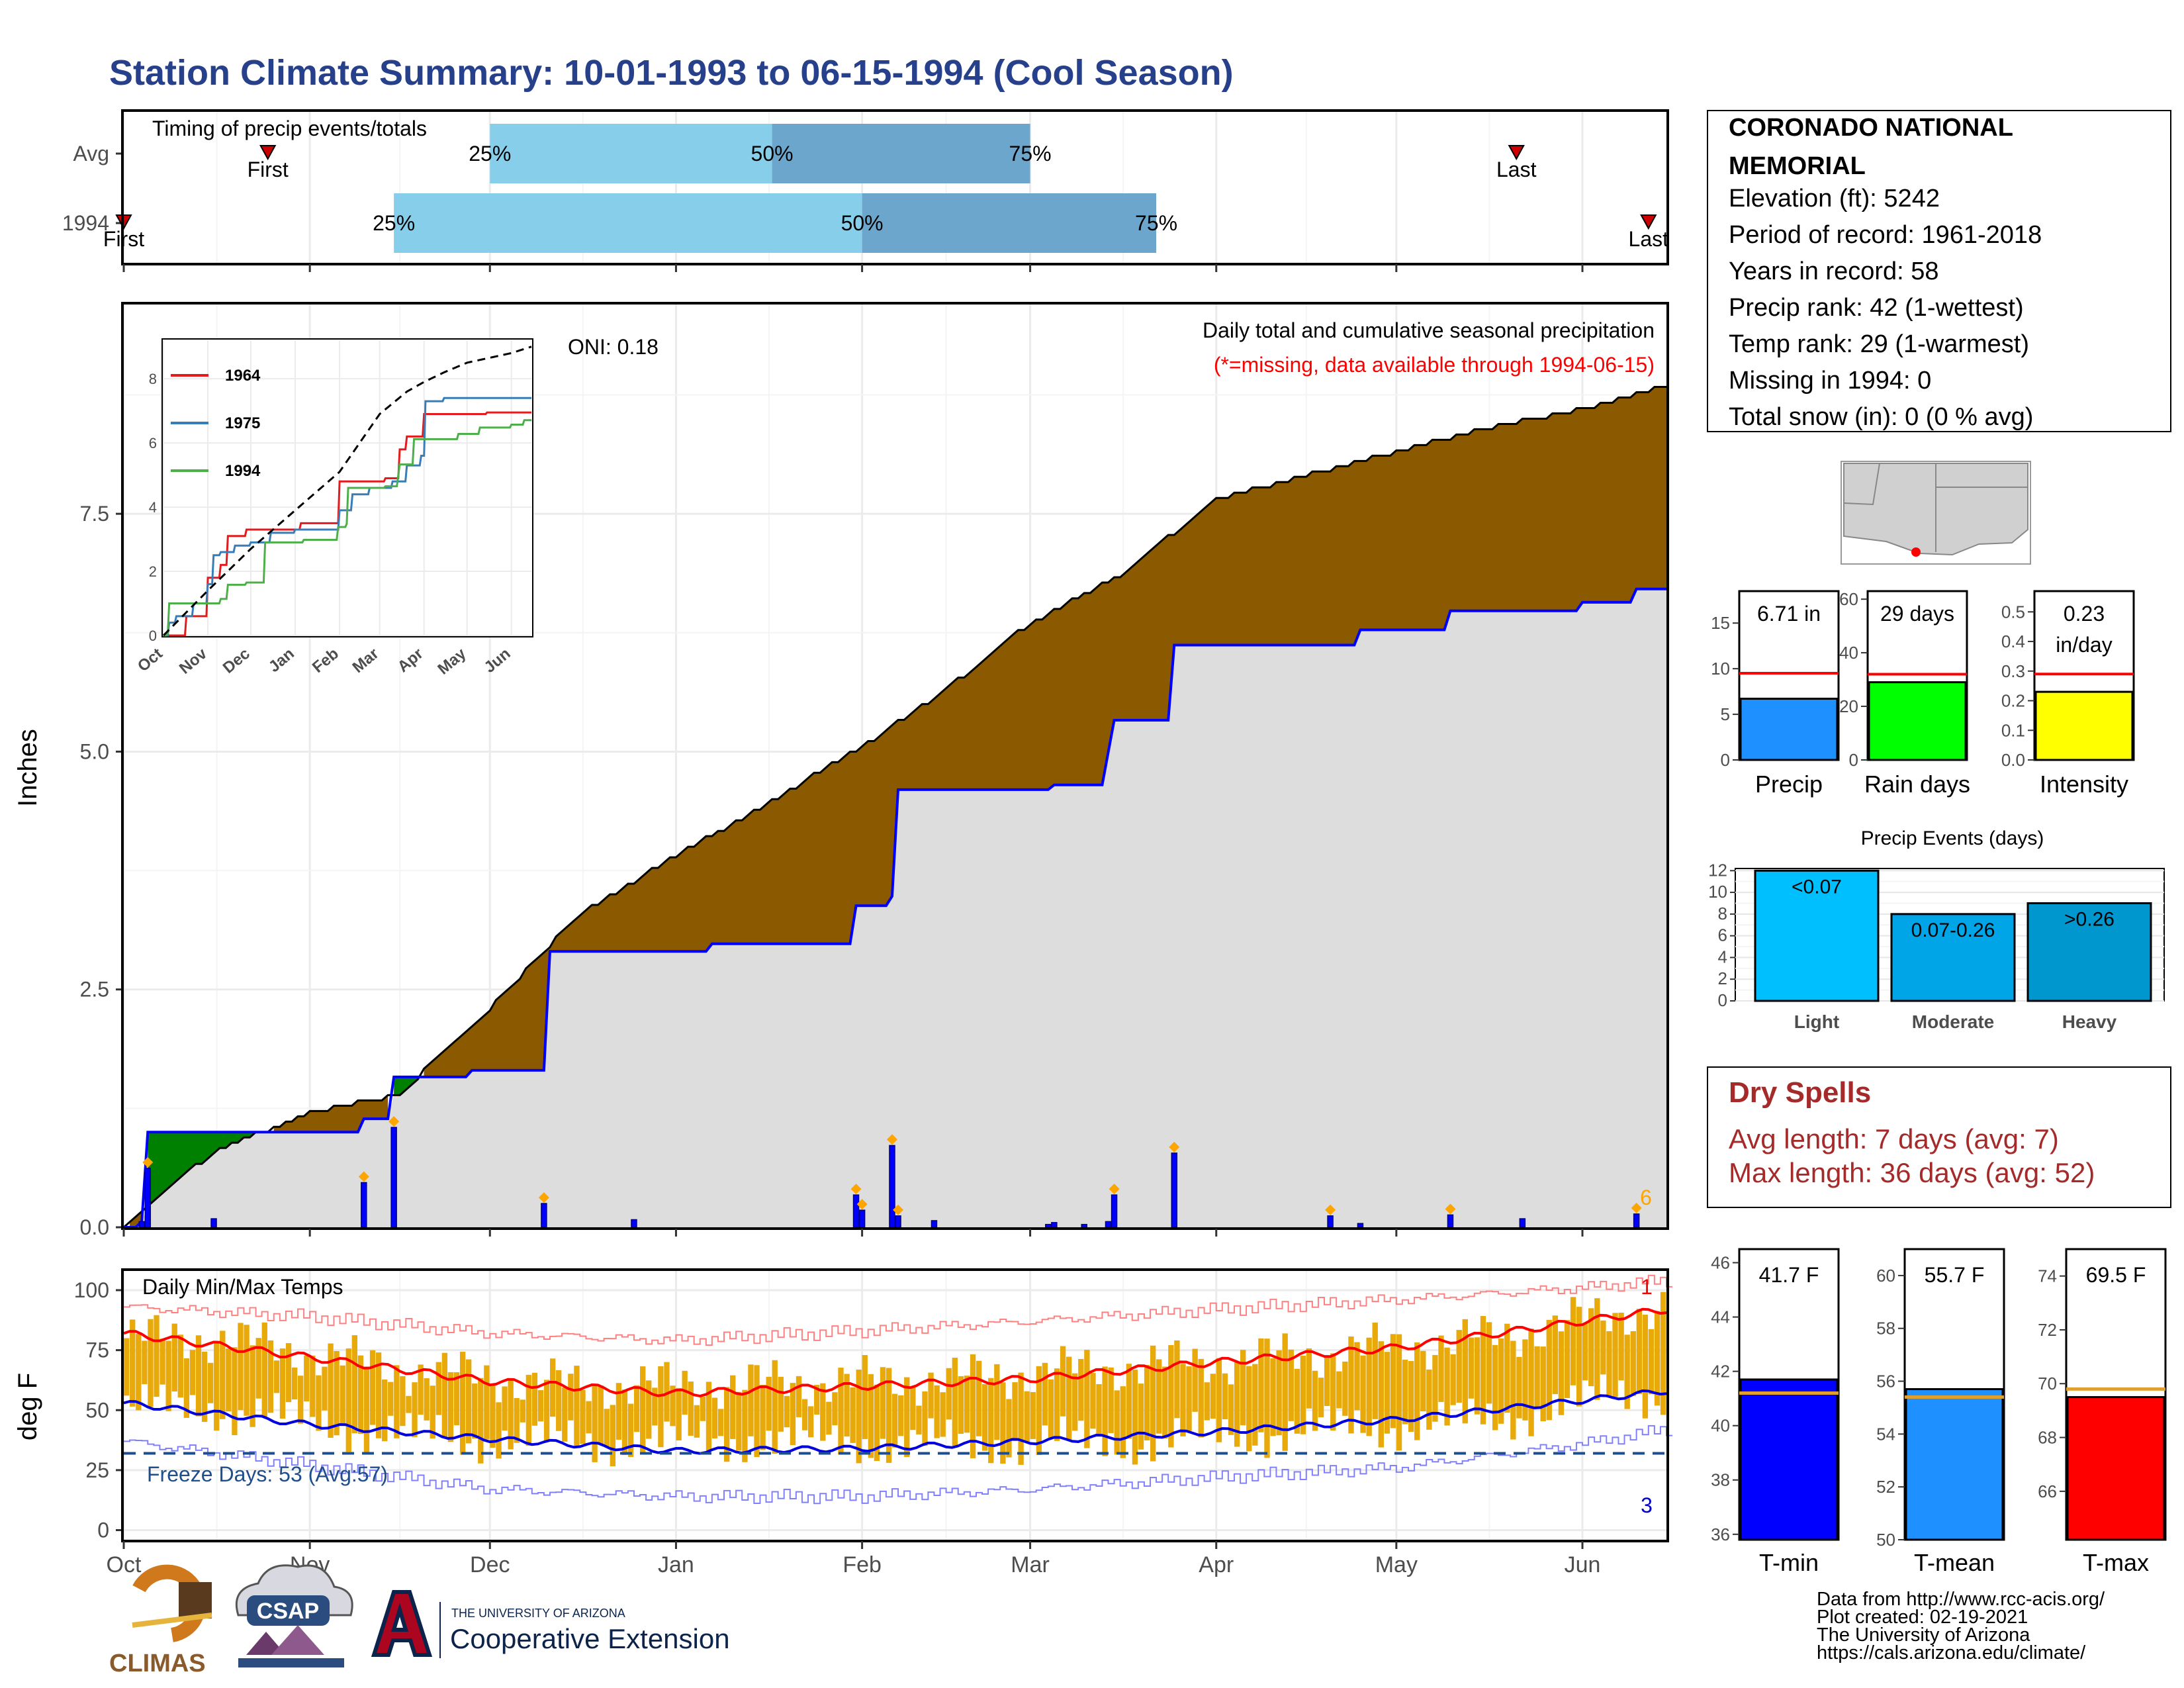 The height and width of the screenshot is (1688, 2184). What do you see at coordinates (1954, 1464) in the screenshot?
I see `temp-summary-bar` at bounding box center [1954, 1464].